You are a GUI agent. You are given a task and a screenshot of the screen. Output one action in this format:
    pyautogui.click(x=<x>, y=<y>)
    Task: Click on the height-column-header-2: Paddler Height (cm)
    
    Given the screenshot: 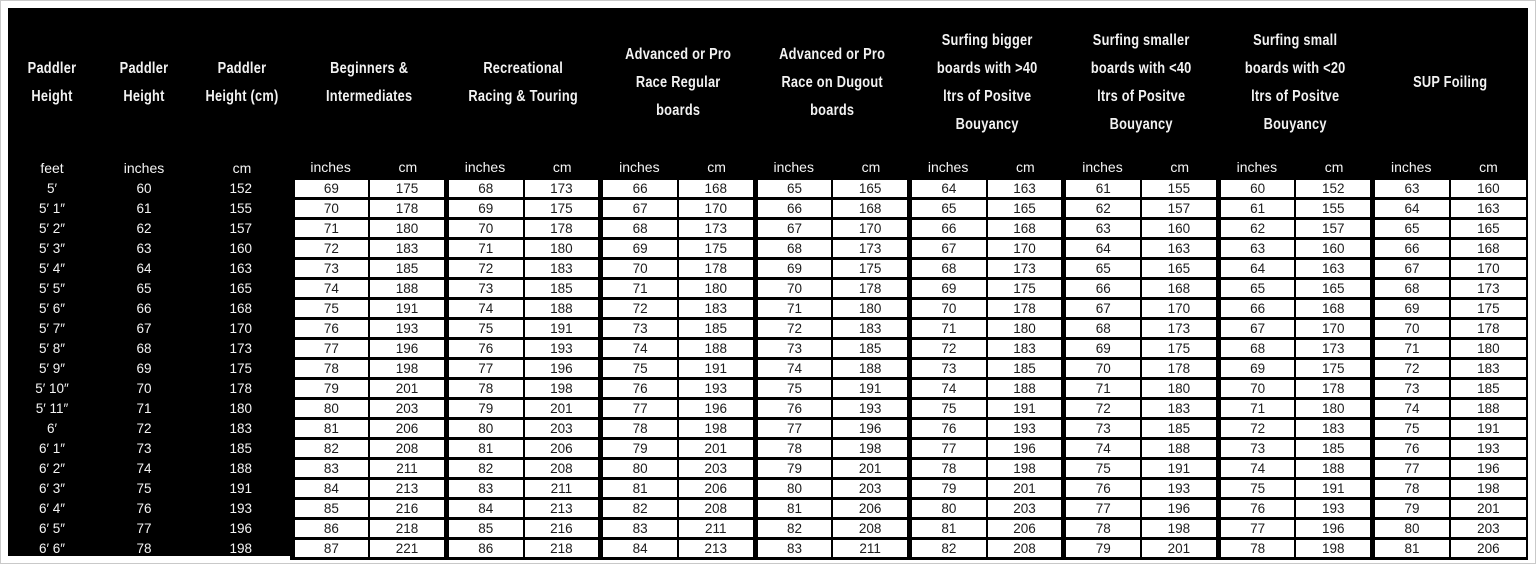 What is the action you would take?
    pyautogui.click(x=242, y=83)
    